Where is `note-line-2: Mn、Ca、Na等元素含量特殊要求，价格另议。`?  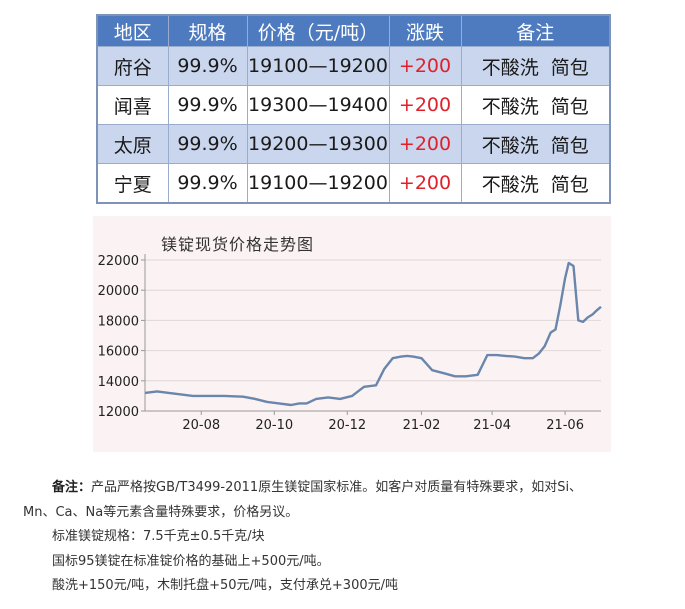 note-line-2: Mn、Ca、Na等元素含量特殊要求，价格另议。 is located at coordinates (161, 512).